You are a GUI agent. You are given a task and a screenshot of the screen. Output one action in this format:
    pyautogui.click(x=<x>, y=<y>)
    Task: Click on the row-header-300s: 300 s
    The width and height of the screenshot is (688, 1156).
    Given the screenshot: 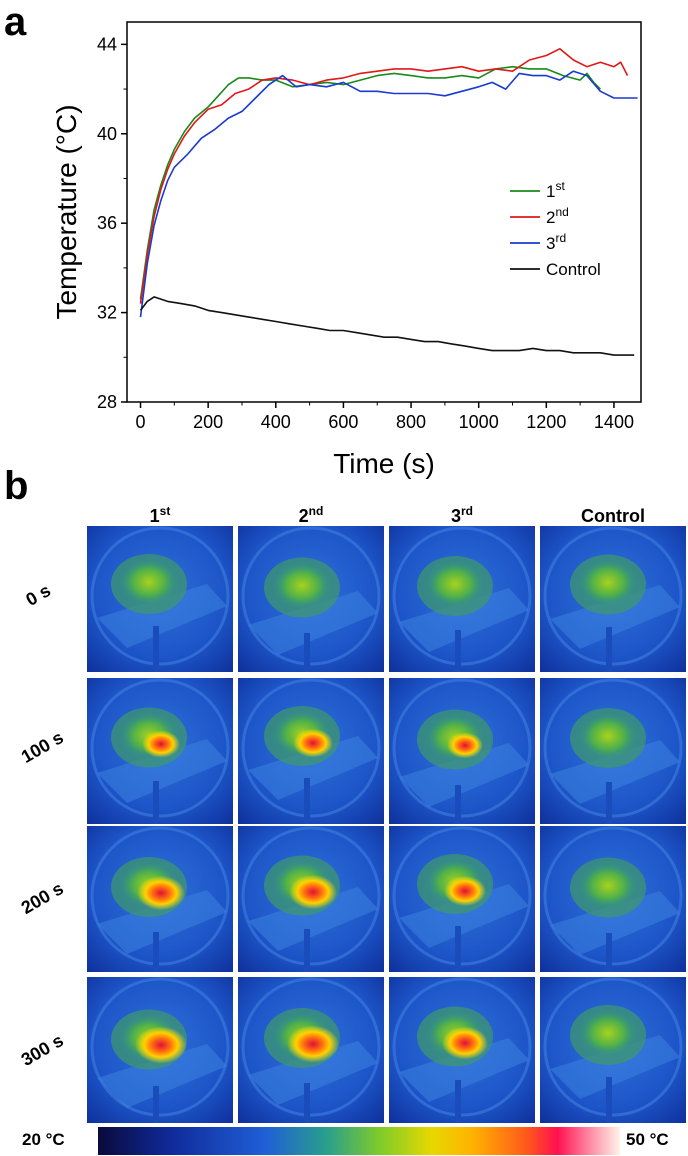 What is the action you would take?
    pyautogui.click(x=42, y=1050)
    